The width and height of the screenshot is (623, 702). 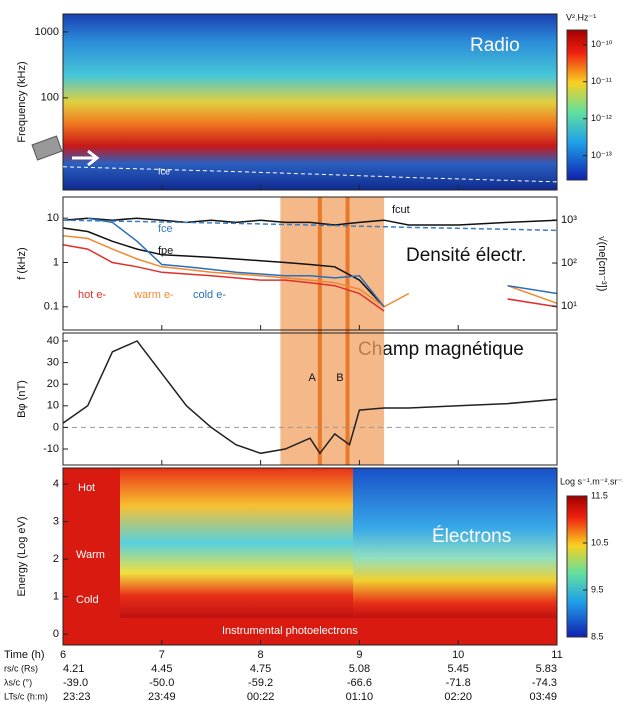 What do you see at coordinates (601, 81) in the screenshot?
I see `colorbar-tick-label: 10⁻¹¹` at bounding box center [601, 81].